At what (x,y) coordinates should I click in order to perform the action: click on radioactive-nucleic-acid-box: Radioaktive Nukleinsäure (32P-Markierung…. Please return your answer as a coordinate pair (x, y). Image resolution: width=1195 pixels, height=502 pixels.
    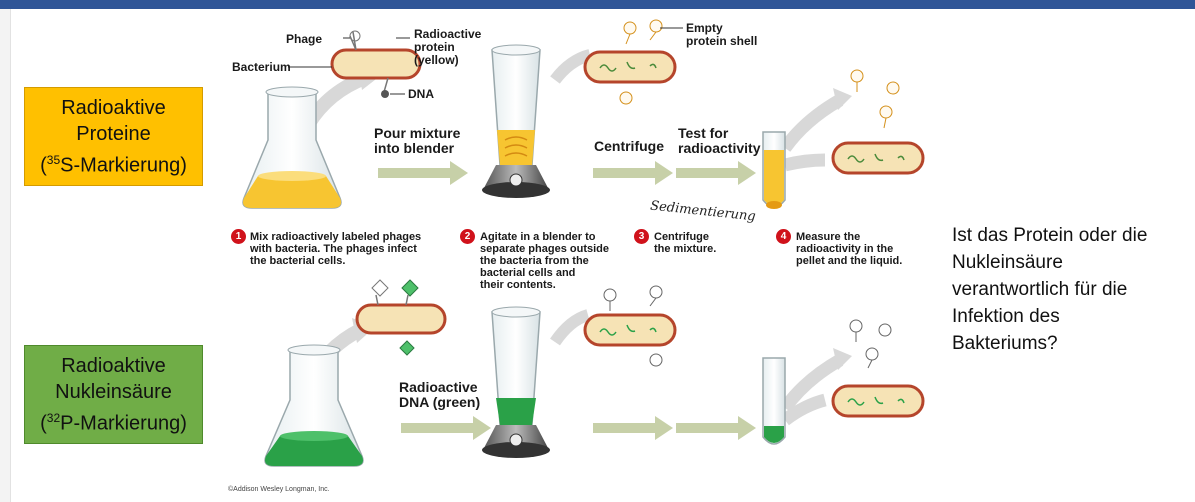
    Looking at the image, I should click on (113, 394).